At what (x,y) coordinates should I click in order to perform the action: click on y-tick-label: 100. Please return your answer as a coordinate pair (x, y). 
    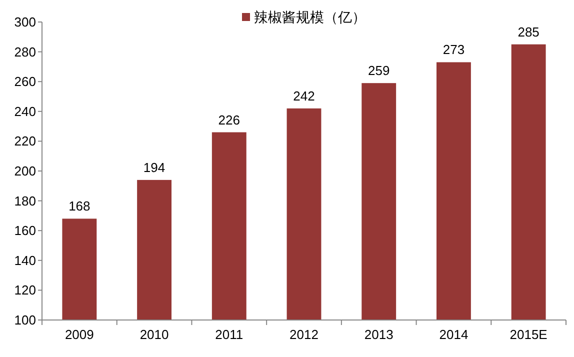
    Looking at the image, I should click on (25, 320).